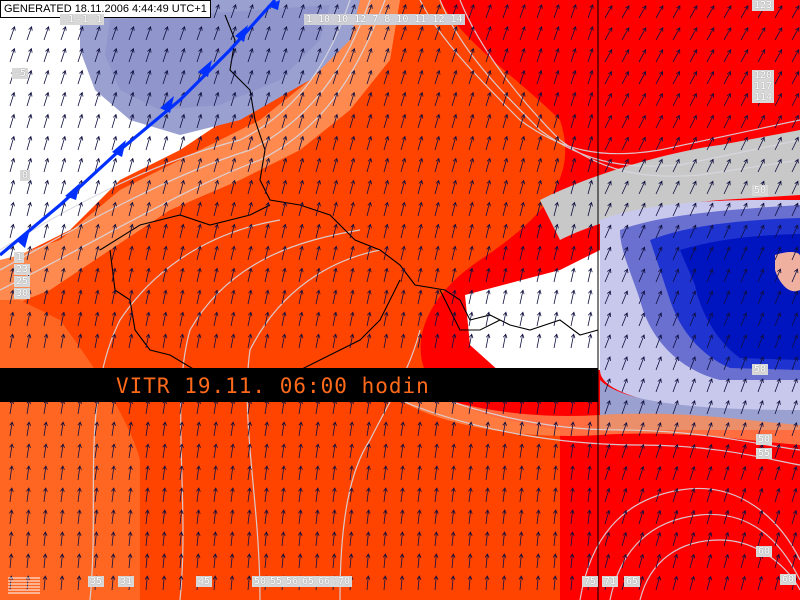 The image size is (800, 600). I want to click on contour-label: 66, so click(324, 581).